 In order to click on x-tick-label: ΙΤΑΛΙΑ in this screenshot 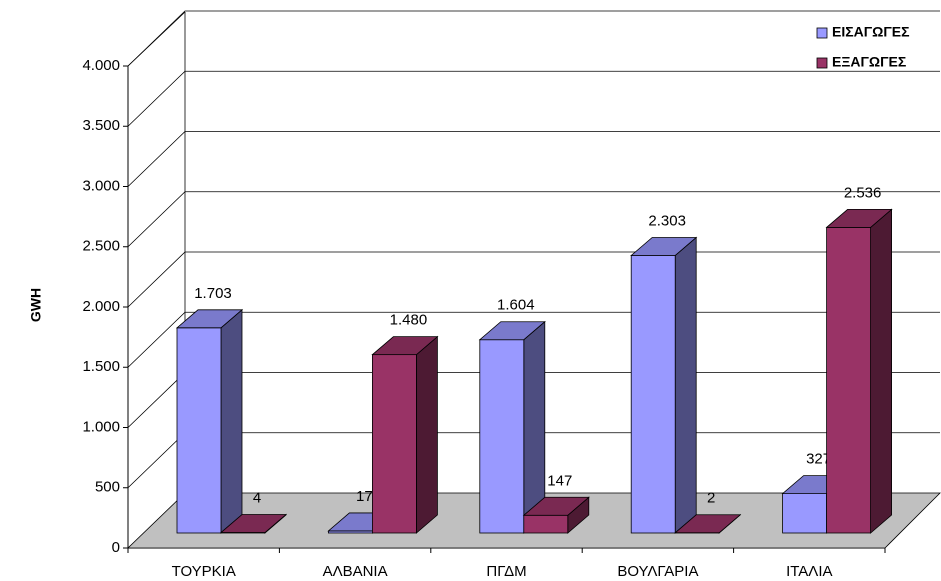, I will do `click(809, 571)`.